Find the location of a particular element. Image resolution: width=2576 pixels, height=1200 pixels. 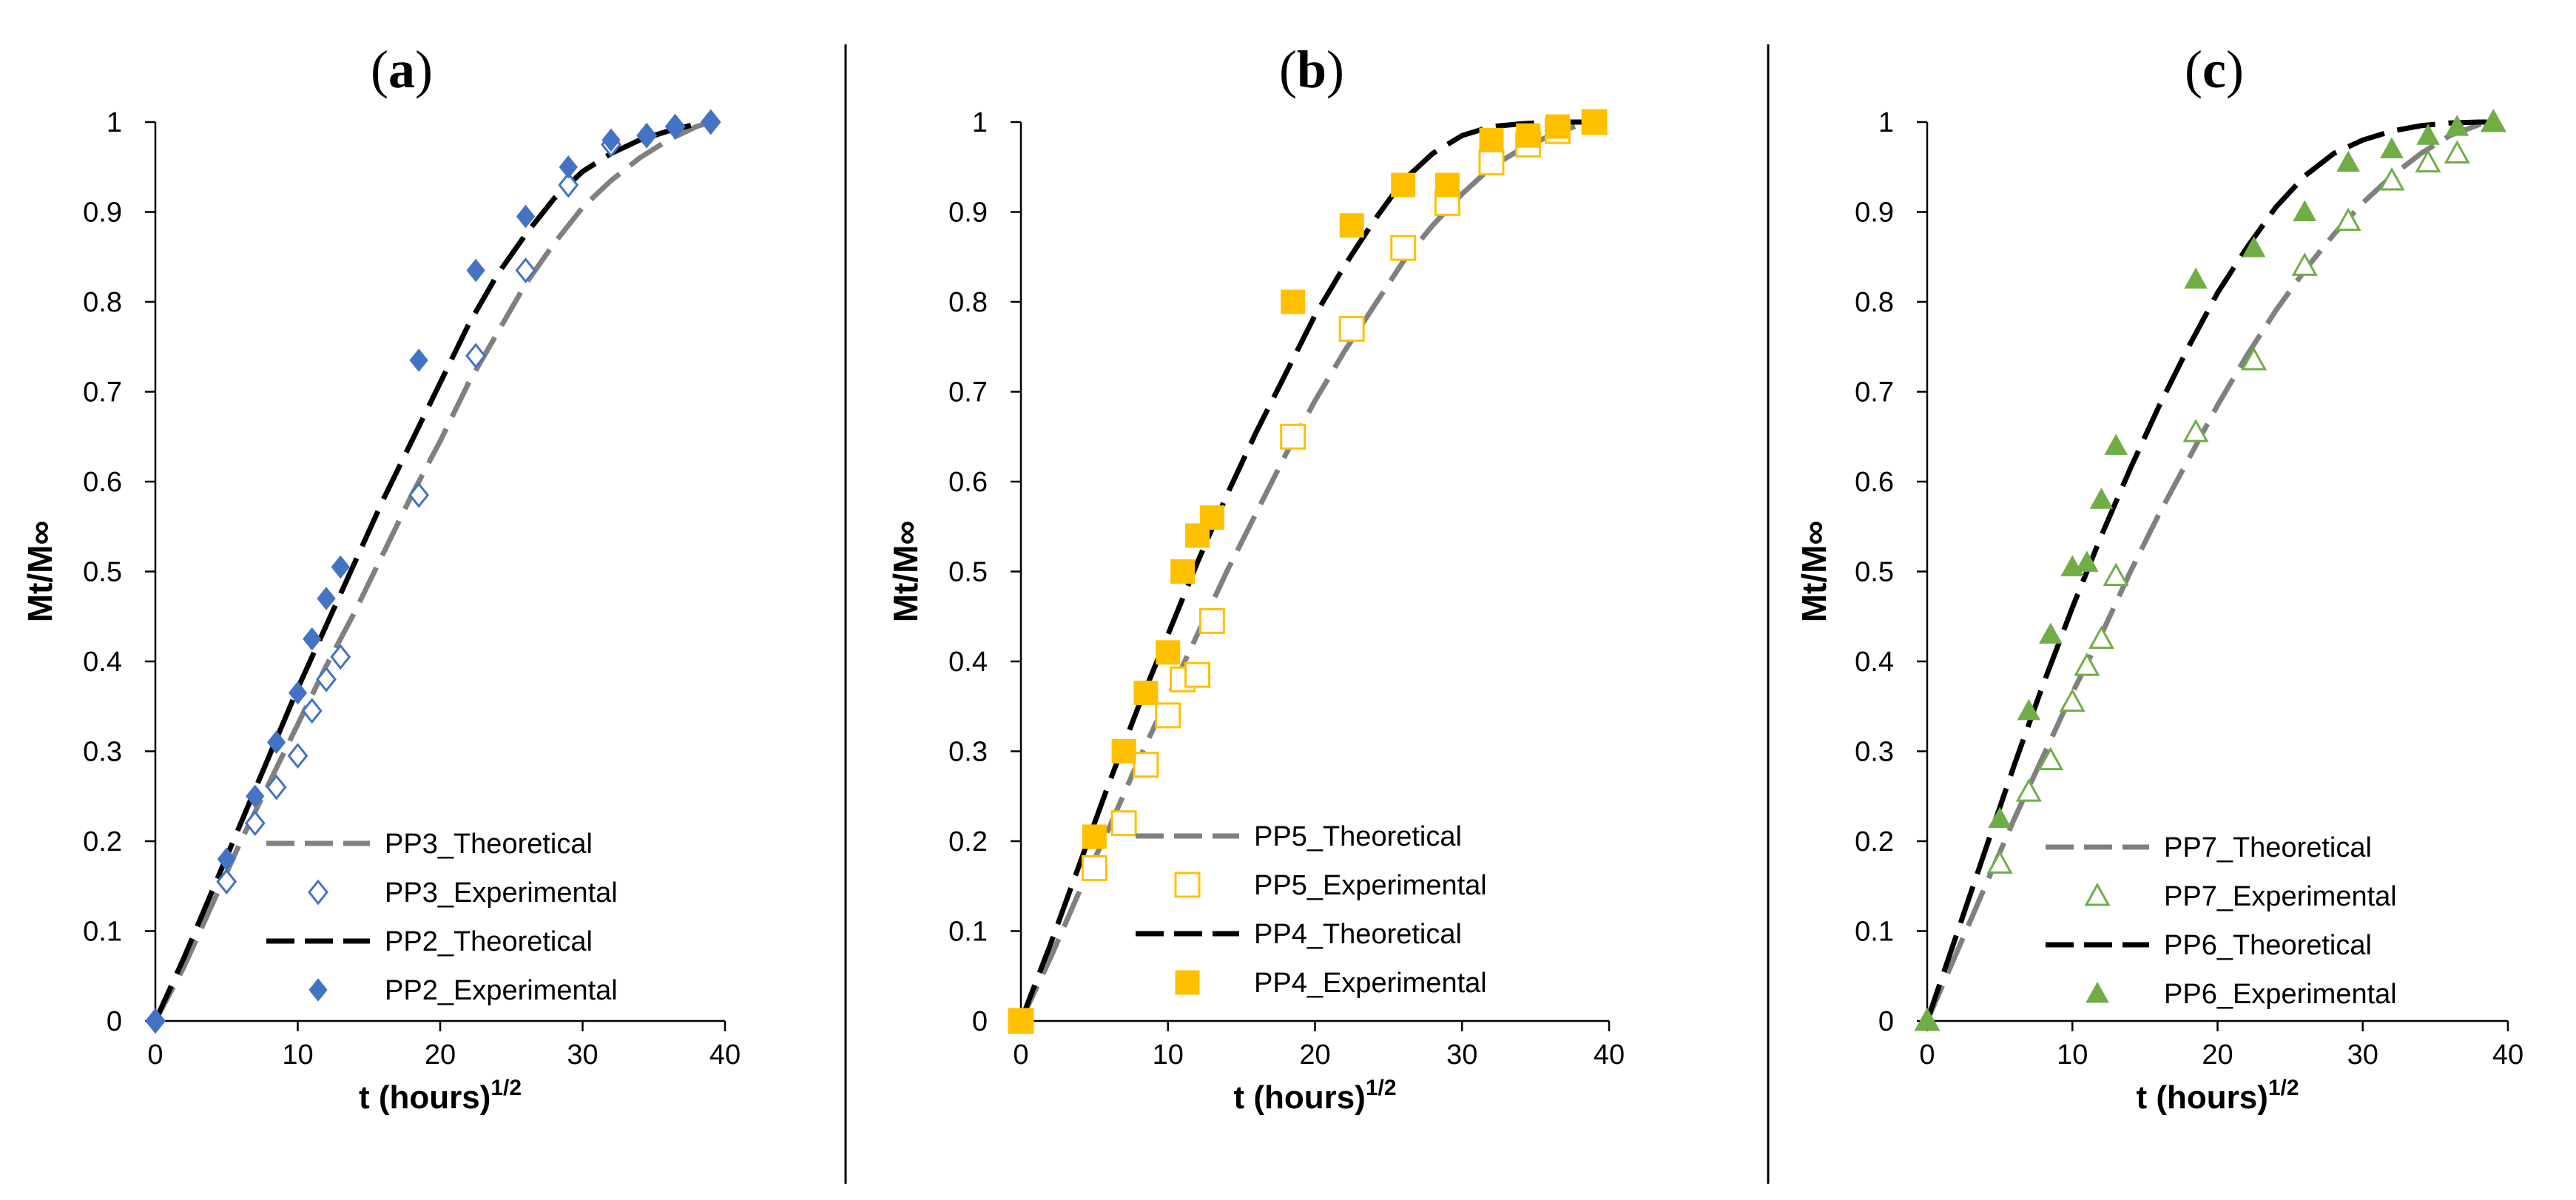

panel-title: (b) is located at coordinates (1311, 69).